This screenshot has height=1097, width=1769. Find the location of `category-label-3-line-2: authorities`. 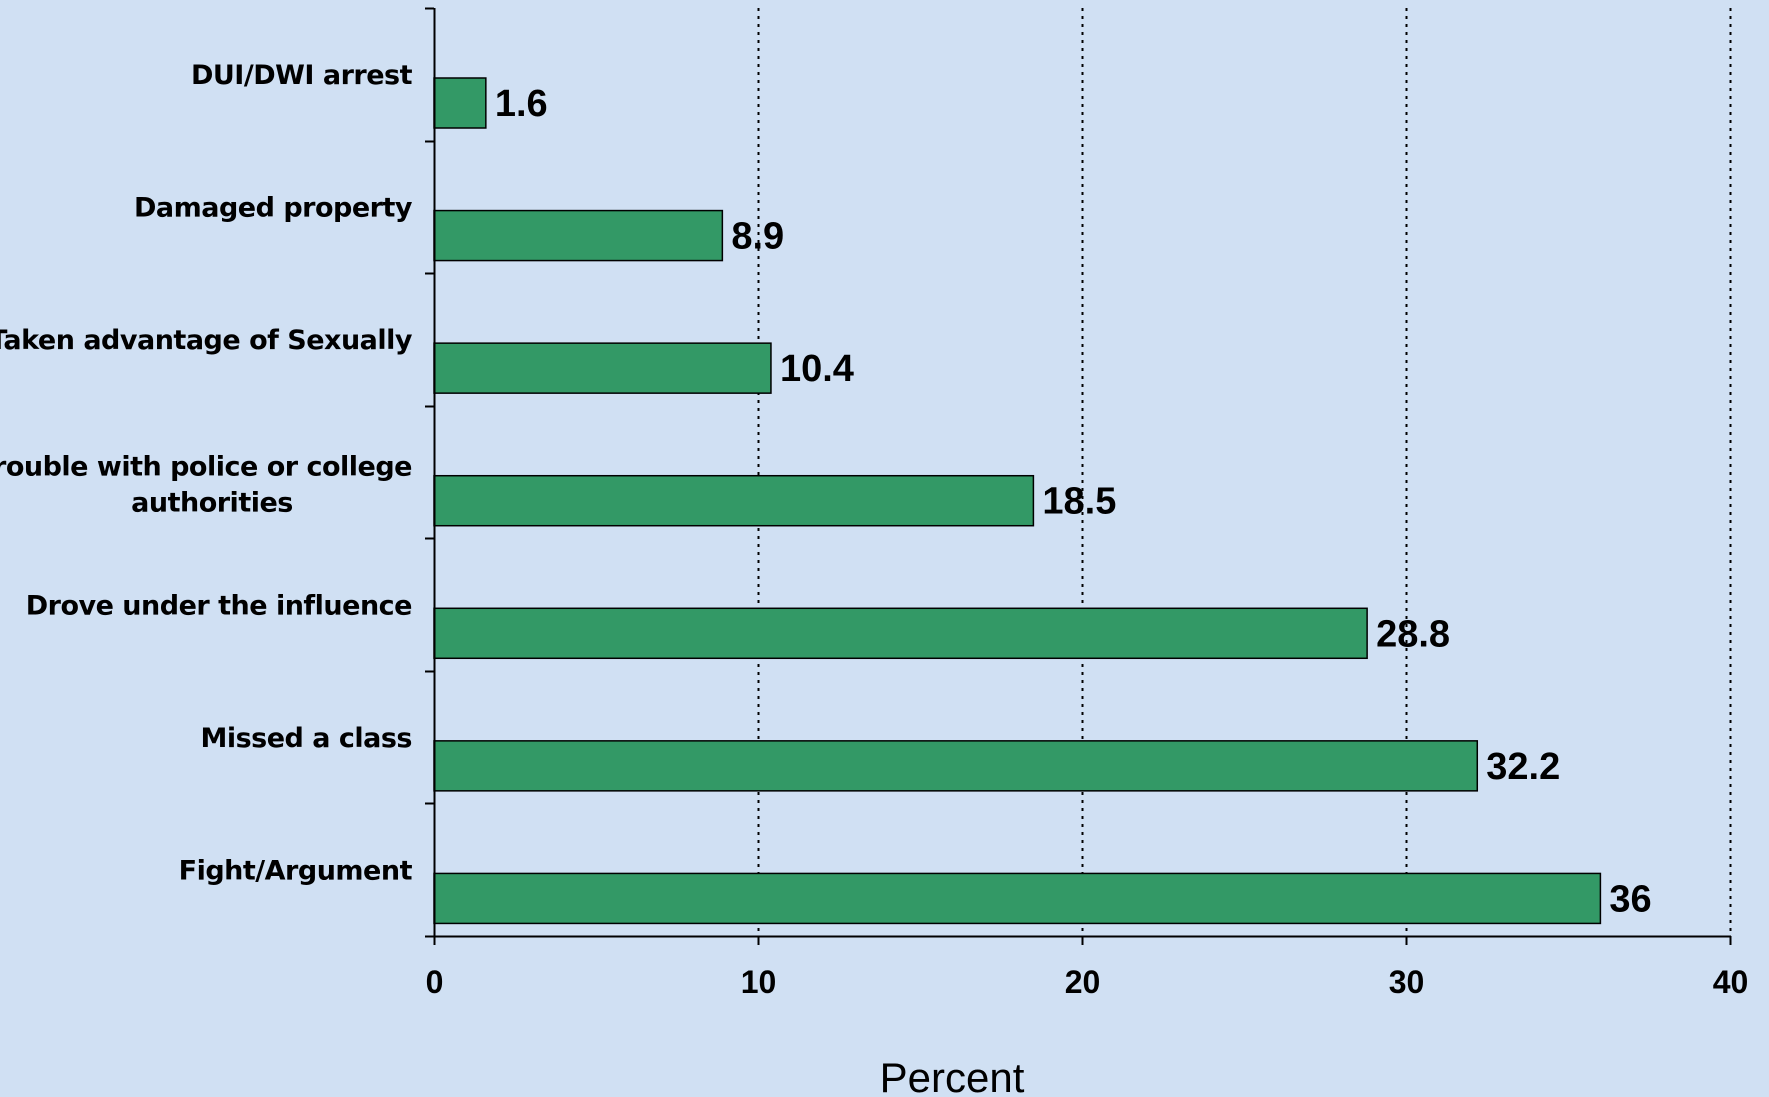

category-label-3-line-2: authorities is located at coordinates (212, 503).